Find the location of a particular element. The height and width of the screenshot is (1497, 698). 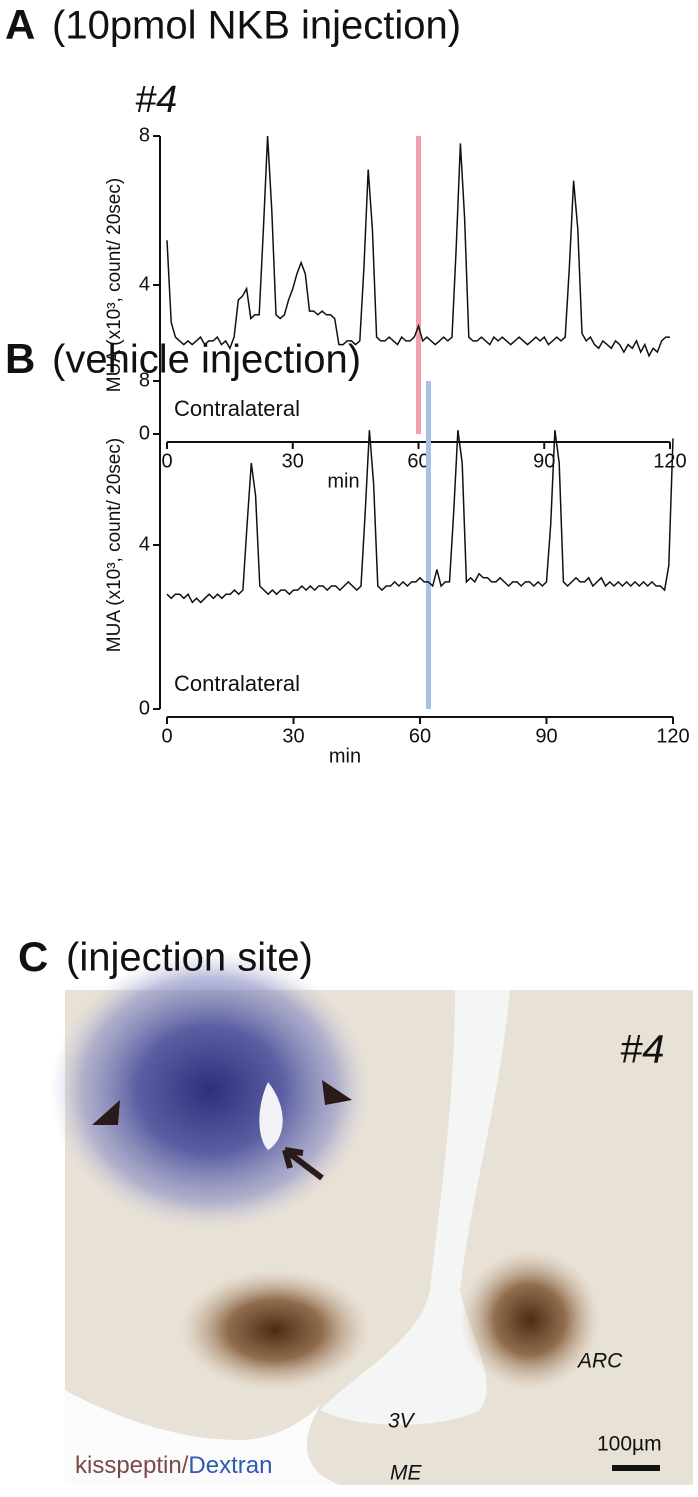

panel-title: (injection site) is located at coordinates (189, 958).